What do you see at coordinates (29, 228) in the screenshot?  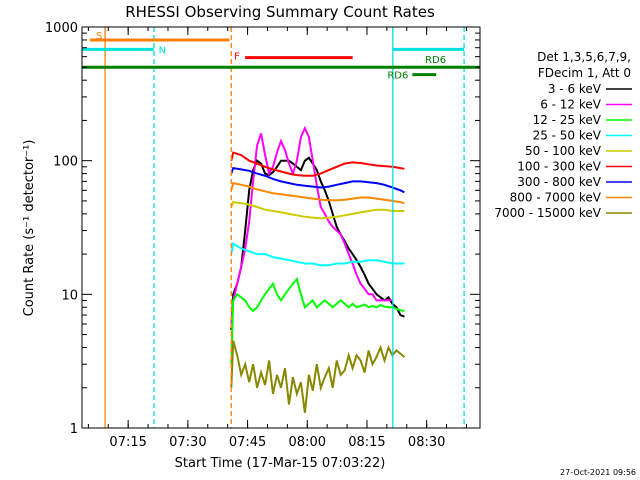 I see `y-axis-label: Count Rate (s⁻¹ detector⁻¹)` at bounding box center [29, 228].